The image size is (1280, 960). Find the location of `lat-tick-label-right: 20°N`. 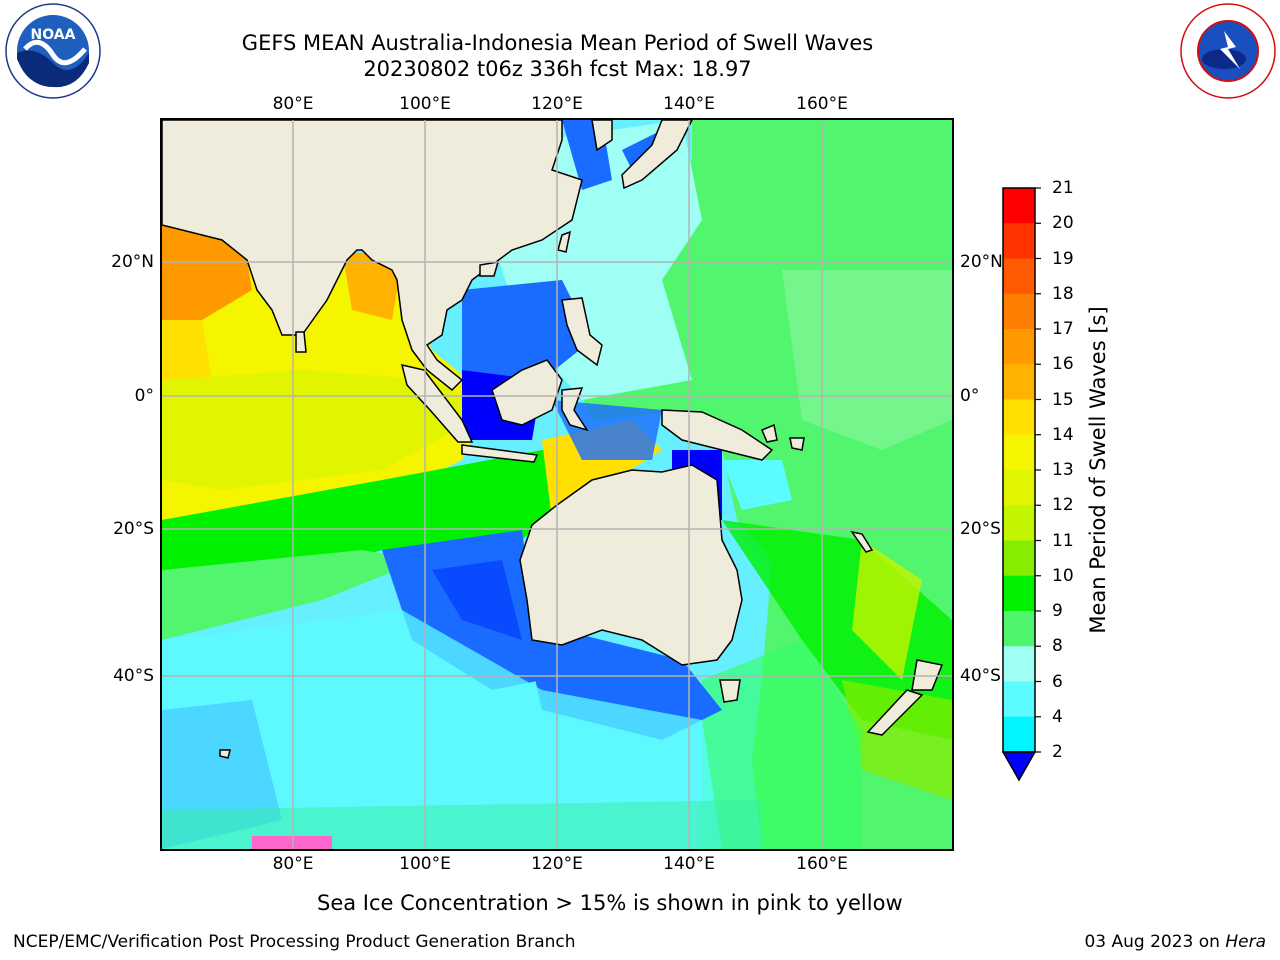

lat-tick-label-right: 20°N is located at coordinates (981, 262).